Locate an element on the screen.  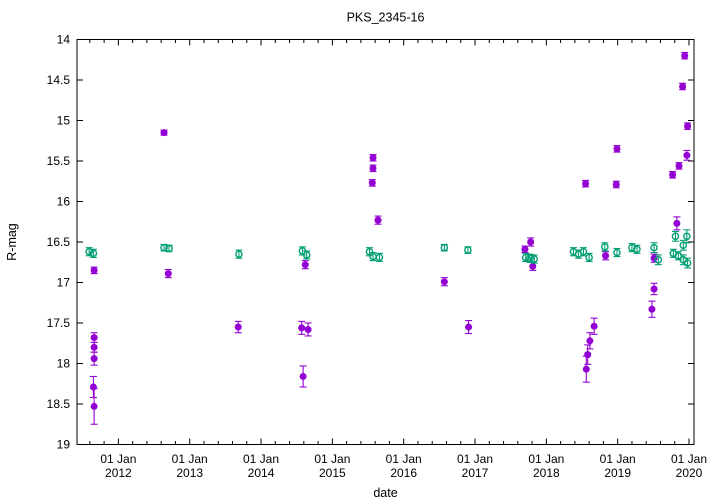
y-tick-label: 16 is located at coordinates (64, 202).